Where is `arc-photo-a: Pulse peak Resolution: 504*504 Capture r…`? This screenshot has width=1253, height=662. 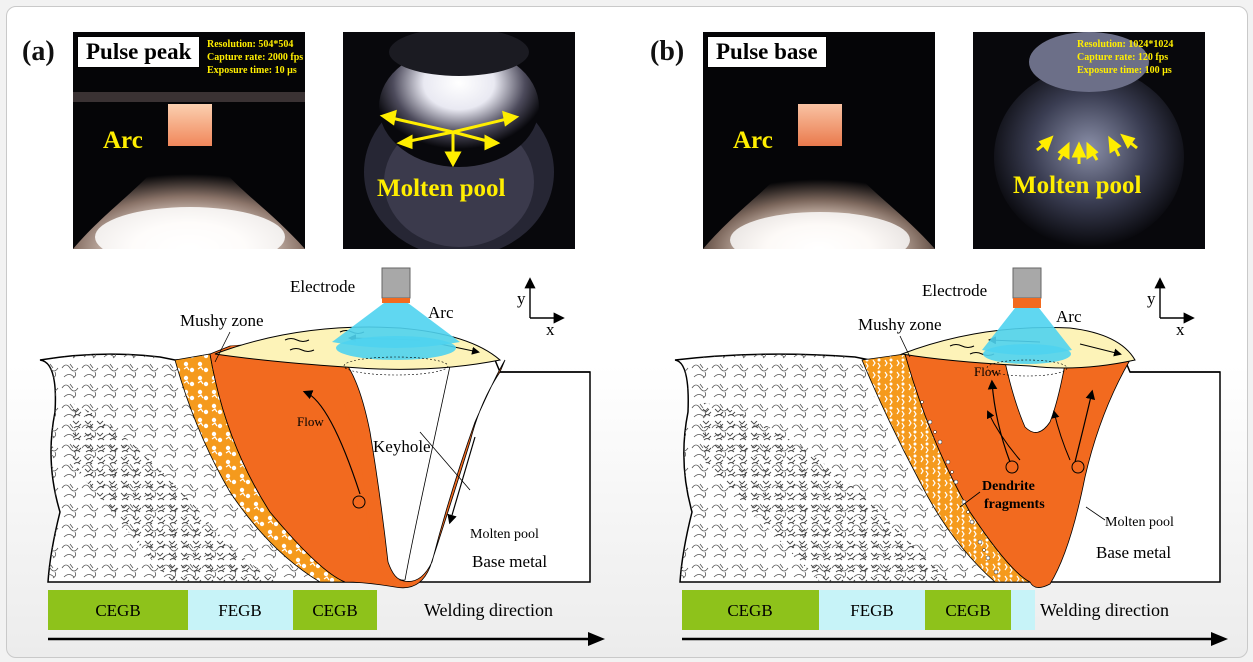 arc-photo-a: Pulse peak Resolution: 504*504 Capture r… is located at coordinates (189, 140).